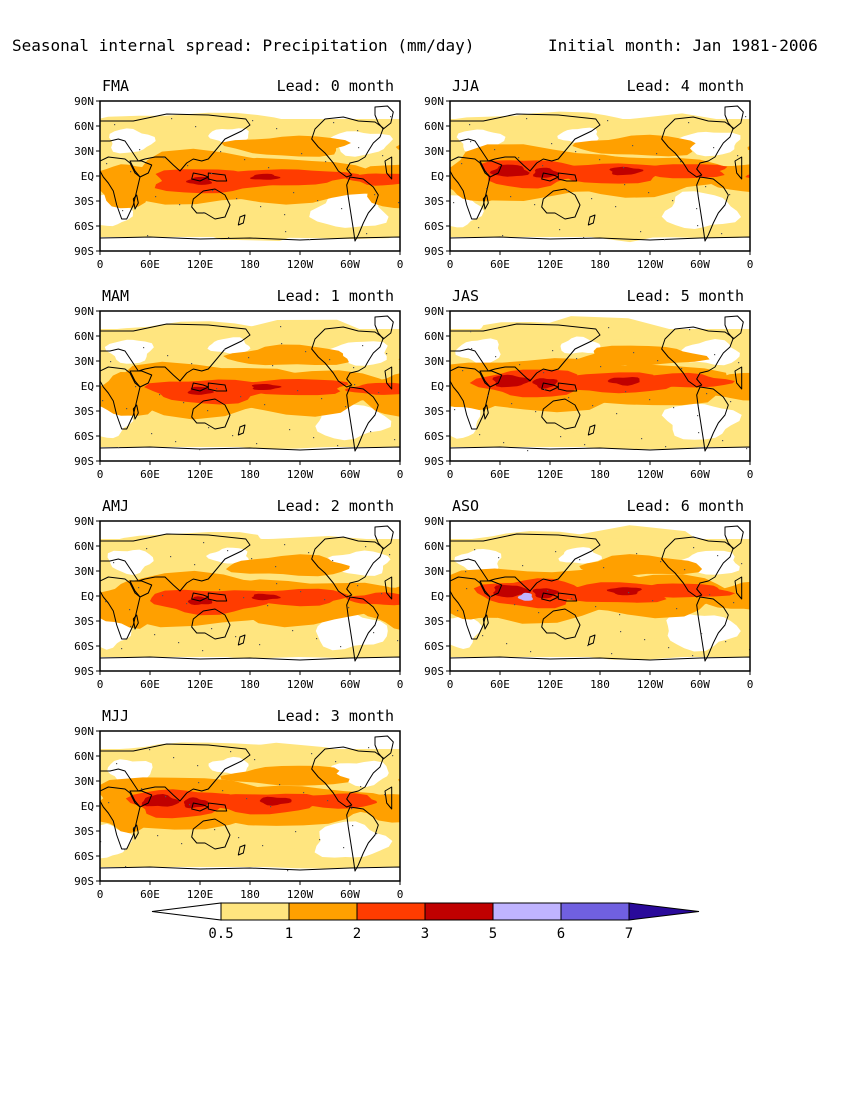  I want to click on lat-tick-label: 90N, so click(434, 101).